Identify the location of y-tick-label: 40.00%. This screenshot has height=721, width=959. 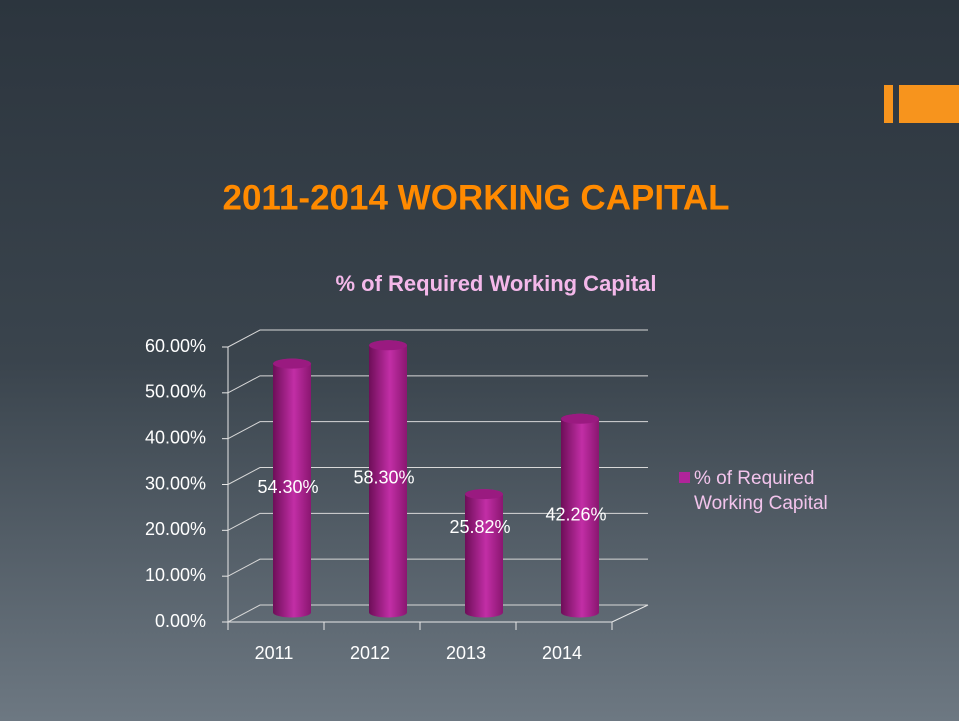
(175, 437).